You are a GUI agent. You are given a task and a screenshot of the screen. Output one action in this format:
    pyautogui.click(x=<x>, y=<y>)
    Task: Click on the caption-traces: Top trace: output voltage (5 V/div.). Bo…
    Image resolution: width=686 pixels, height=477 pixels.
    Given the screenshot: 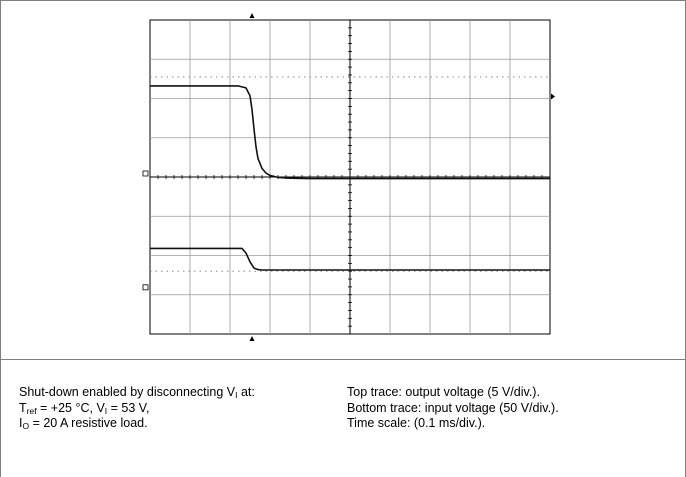 What is the action you would take?
    pyautogui.click(x=453, y=408)
    